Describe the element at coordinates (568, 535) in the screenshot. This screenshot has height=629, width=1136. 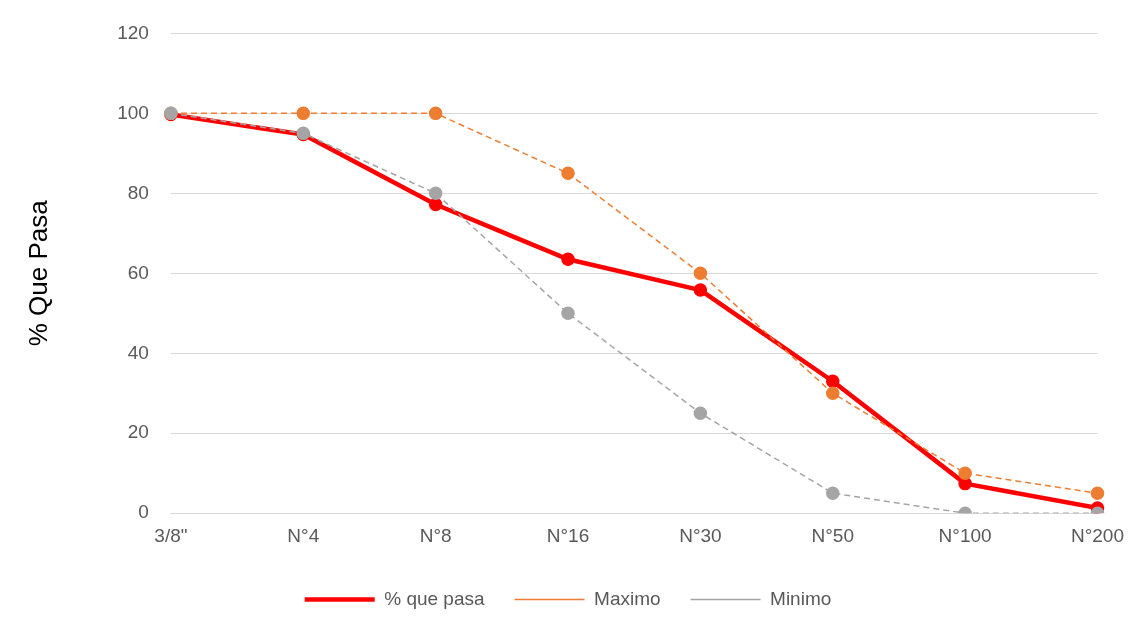
I see `x-tick-label: N°16` at that location.